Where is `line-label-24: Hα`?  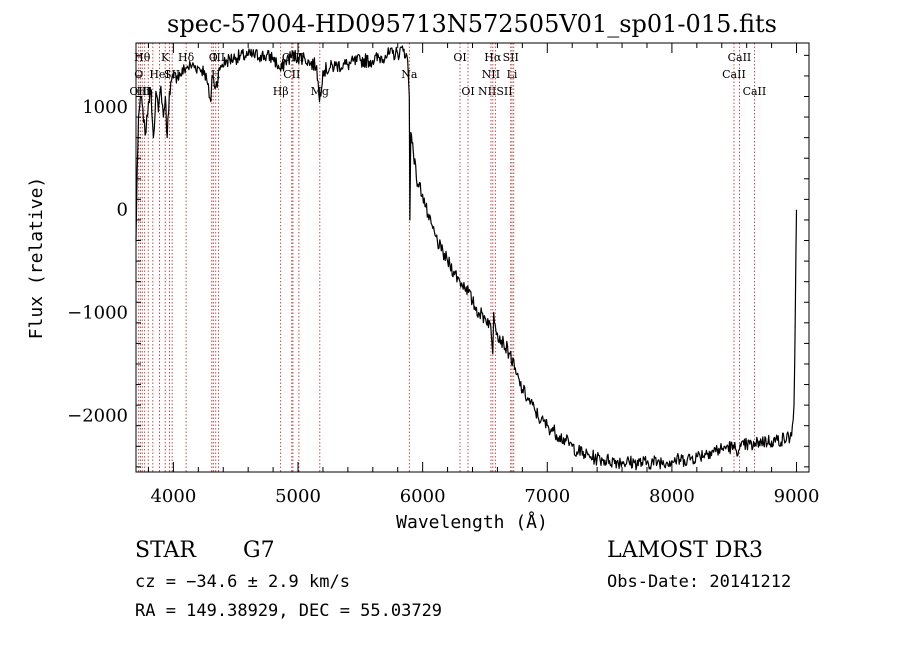 line-label-24: Hα is located at coordinates (493, 57).